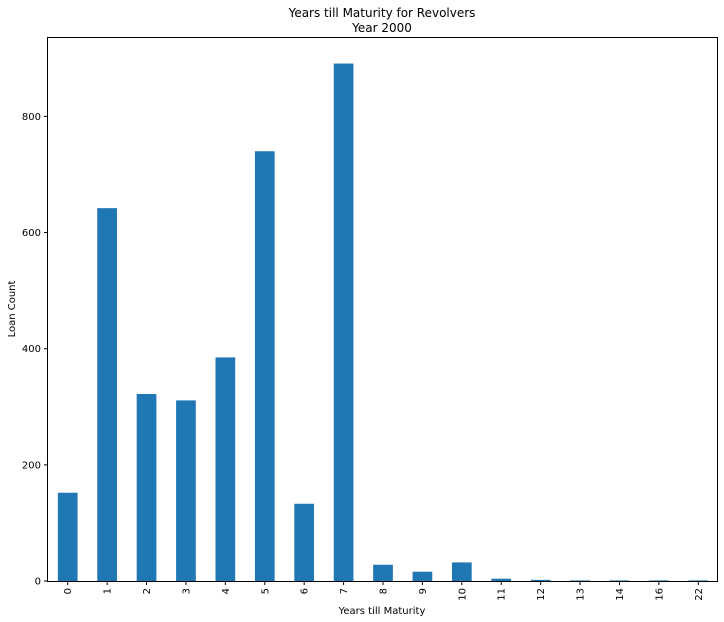 Image resolution: width=724 pixels, height=622 pixels. I want to click on x-axis-label: Years till Maturity, so click(382, 611).